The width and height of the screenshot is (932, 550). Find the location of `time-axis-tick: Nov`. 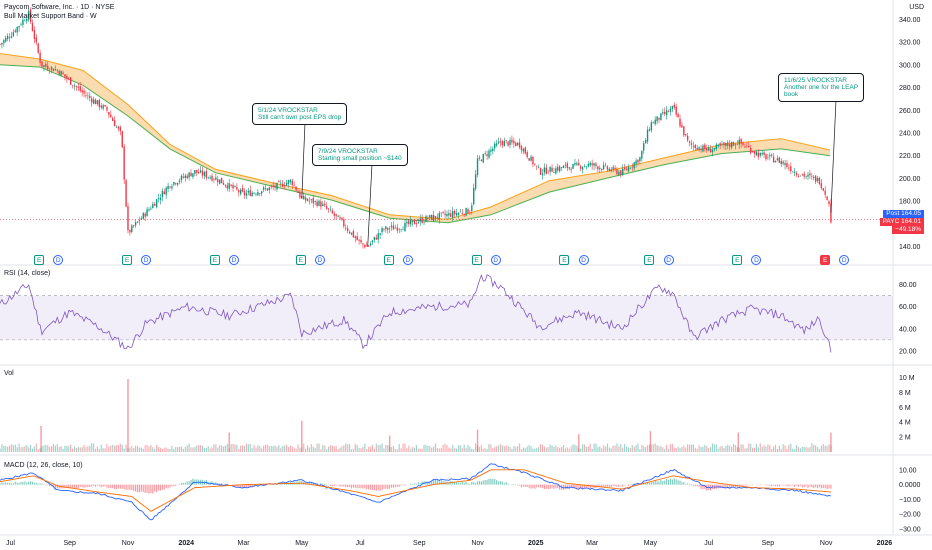

time-axis-tick: Nov is located at coordinates (826, 543).